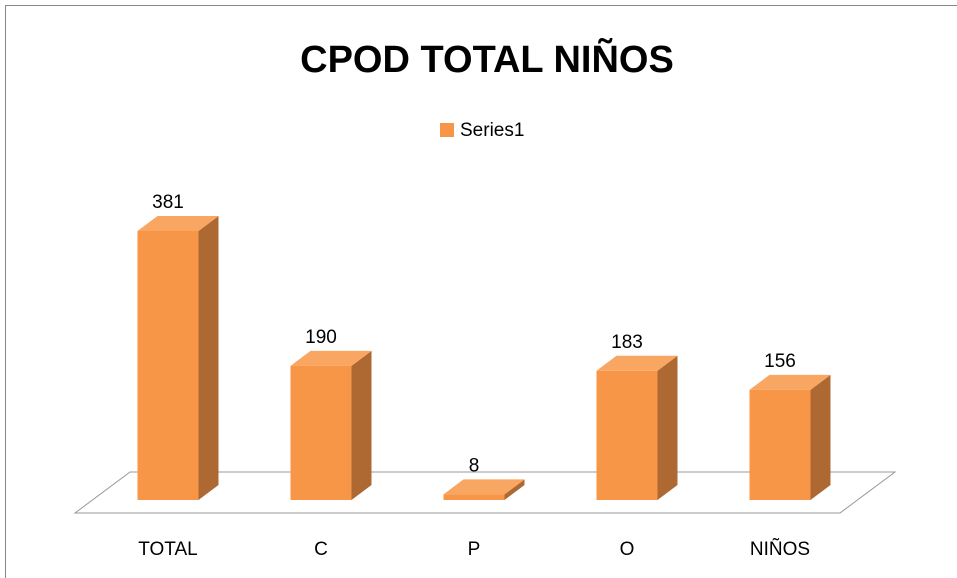 The height and width of the screenshot is (578, 957). Describe the element at coordinates (167, 549) in the screenshot. I see `x-tick-label: TOTAL` at that location.